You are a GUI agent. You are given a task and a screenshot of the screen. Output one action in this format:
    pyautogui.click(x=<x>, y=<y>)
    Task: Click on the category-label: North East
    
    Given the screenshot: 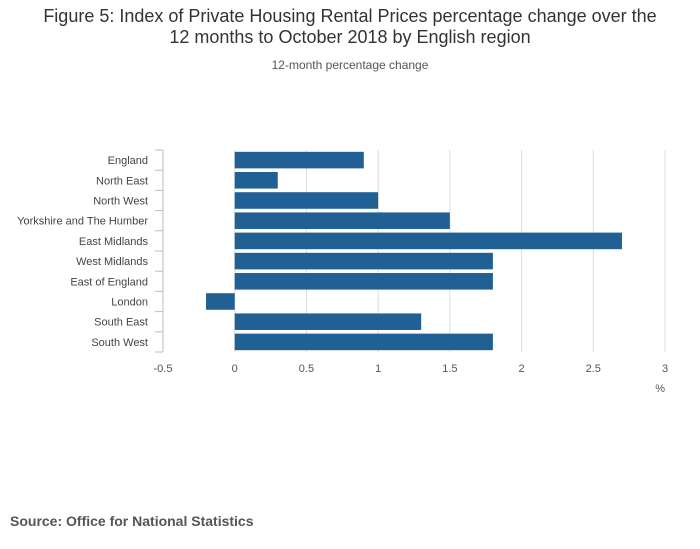 What is the action you would take?
    pyautogui.click(x=122, y=181)
    